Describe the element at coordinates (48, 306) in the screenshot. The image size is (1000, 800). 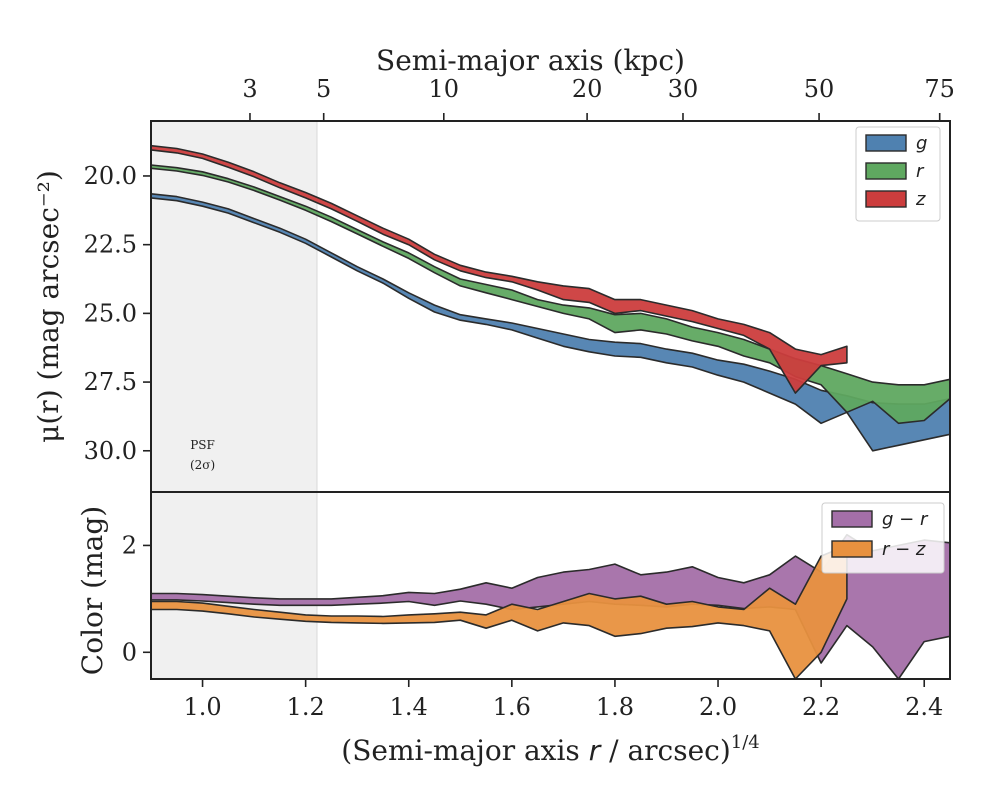
I see `top-y-axis-label: μ(r) (mag arcsec⁻²)` at that location.